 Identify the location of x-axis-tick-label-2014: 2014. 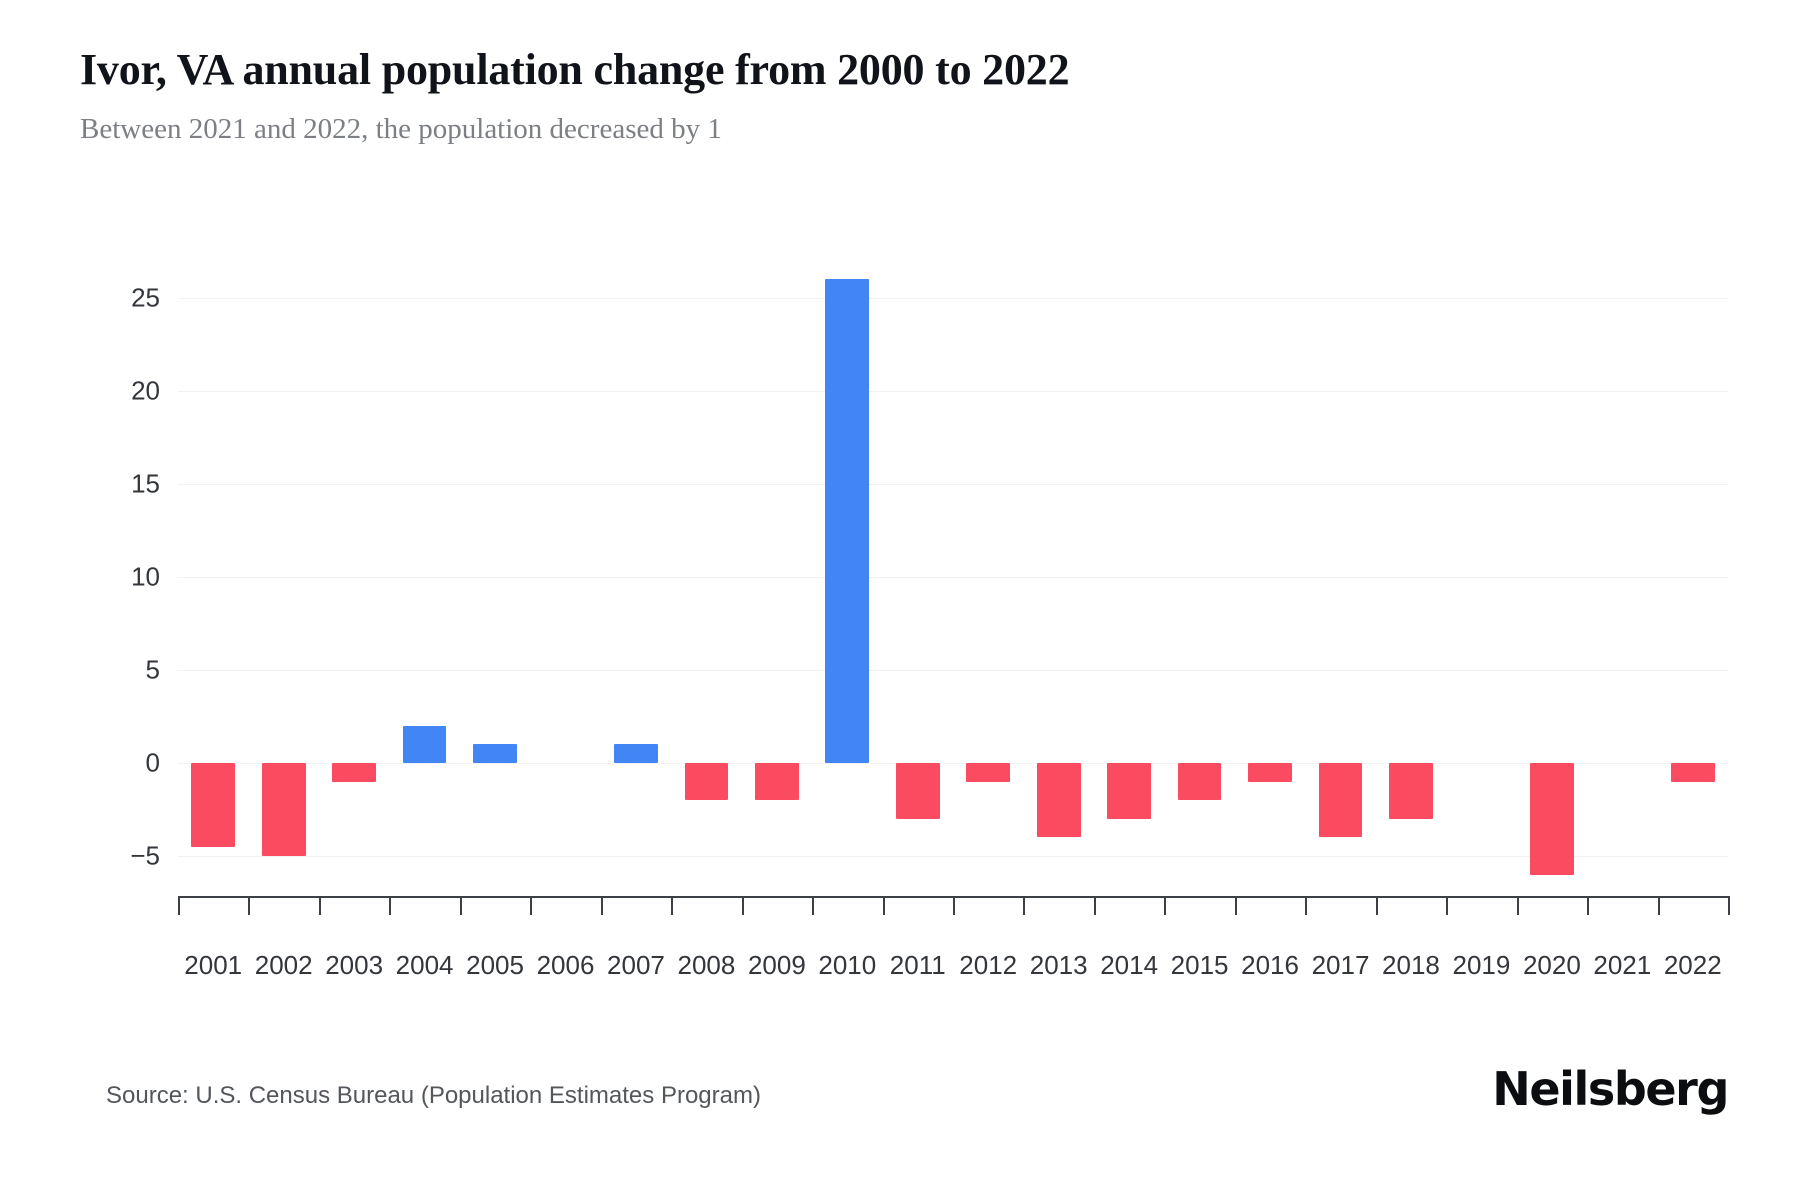
(1129, 965).